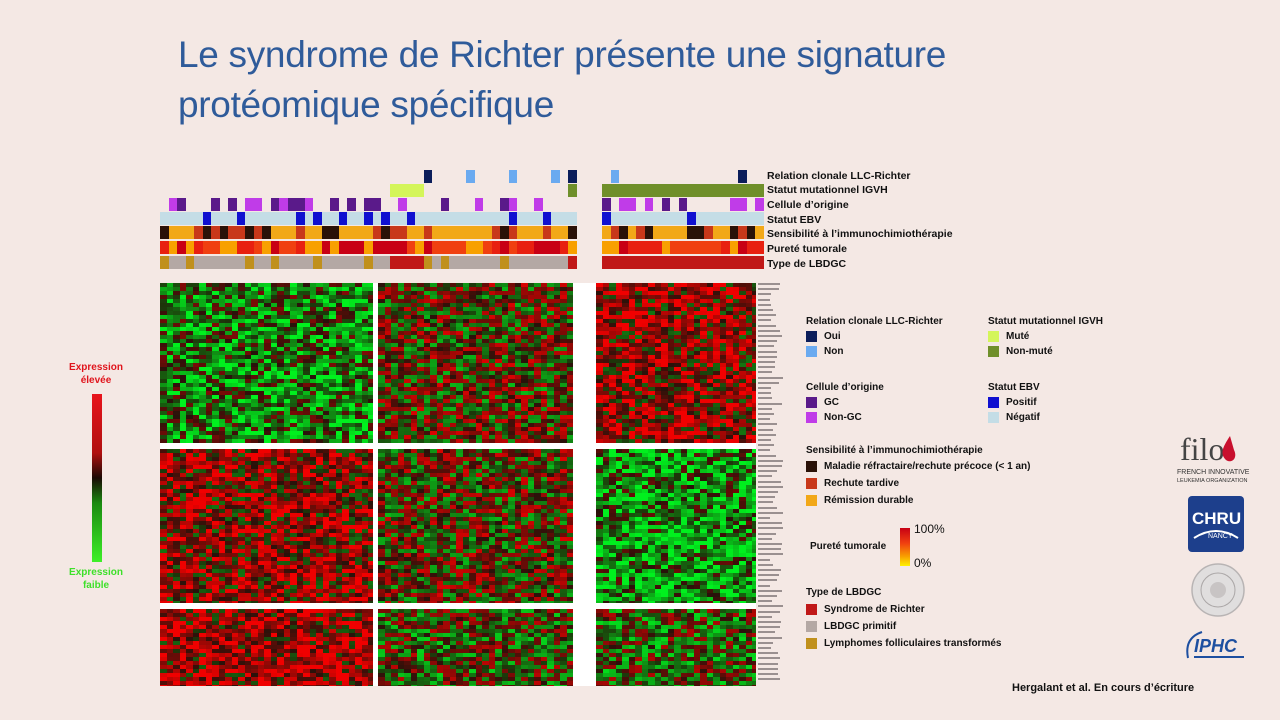  I want to click on annotation-label-ebv: Statut EBV, so click(794, 220).